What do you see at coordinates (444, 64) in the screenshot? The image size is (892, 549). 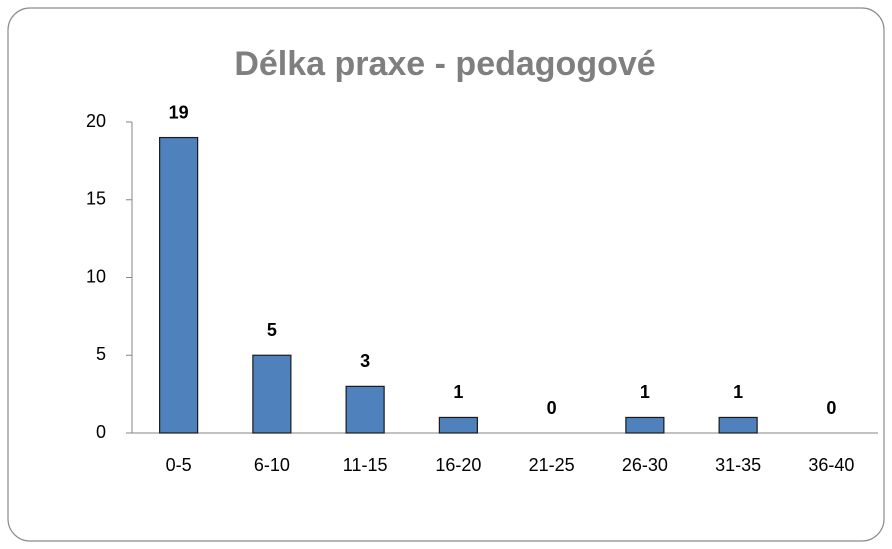 I see `chart-title: Délka praxe - pedagogové` at bounding box center [444, 64].